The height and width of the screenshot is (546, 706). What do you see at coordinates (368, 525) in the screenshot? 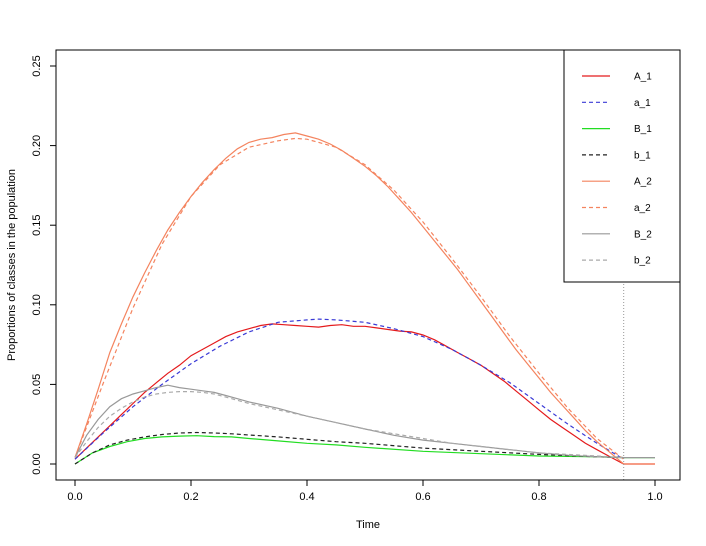
I see `x-axis-title: Time` at bounding box center [368, 525].